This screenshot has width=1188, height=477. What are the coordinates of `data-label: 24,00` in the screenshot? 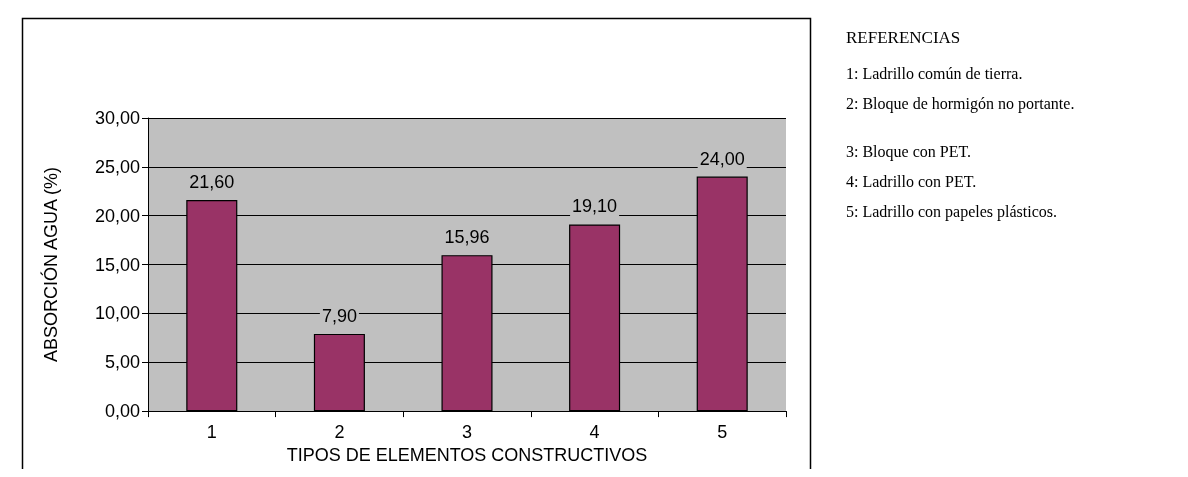 It's located at (722, 158).